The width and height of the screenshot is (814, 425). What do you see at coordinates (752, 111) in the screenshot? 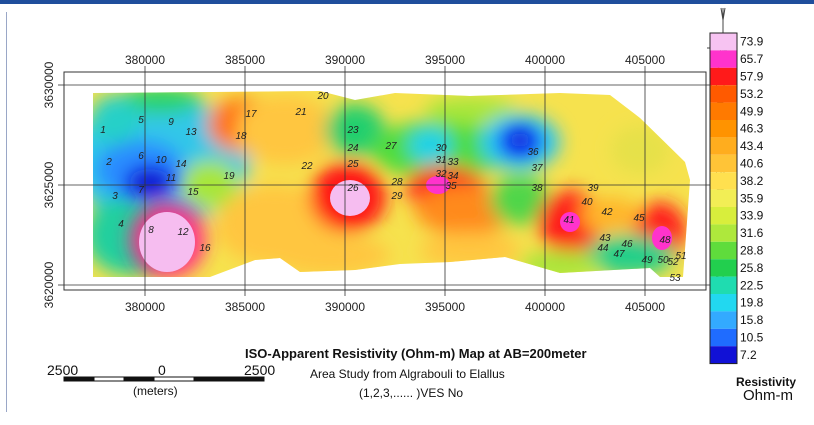
I see `legend-value: 49.9` at bounding box center [752, 111].